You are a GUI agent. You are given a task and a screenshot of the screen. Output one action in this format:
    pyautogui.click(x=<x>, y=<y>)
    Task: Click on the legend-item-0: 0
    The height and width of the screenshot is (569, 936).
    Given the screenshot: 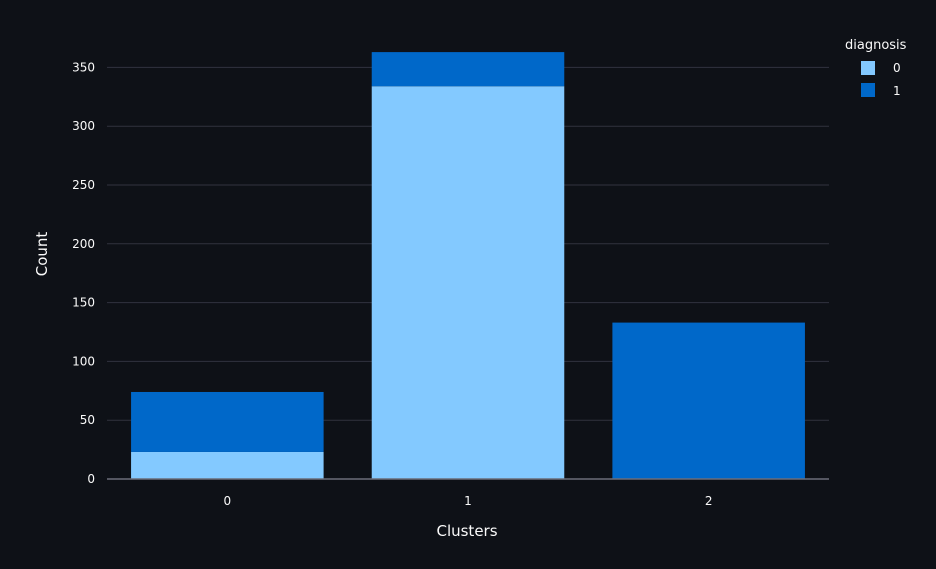 What is the action you would take?
    pyautogui.click(x=881, y=68)
    